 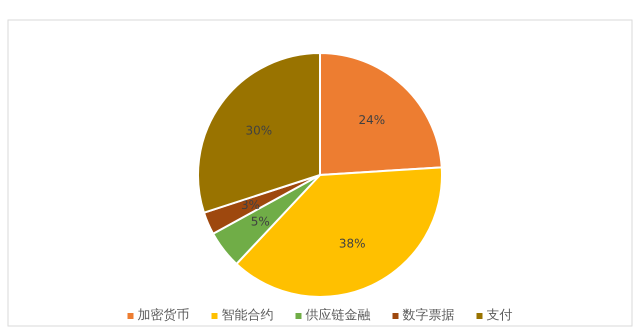 I want to click on legend-label: 支付, so click(x=499, y=315).